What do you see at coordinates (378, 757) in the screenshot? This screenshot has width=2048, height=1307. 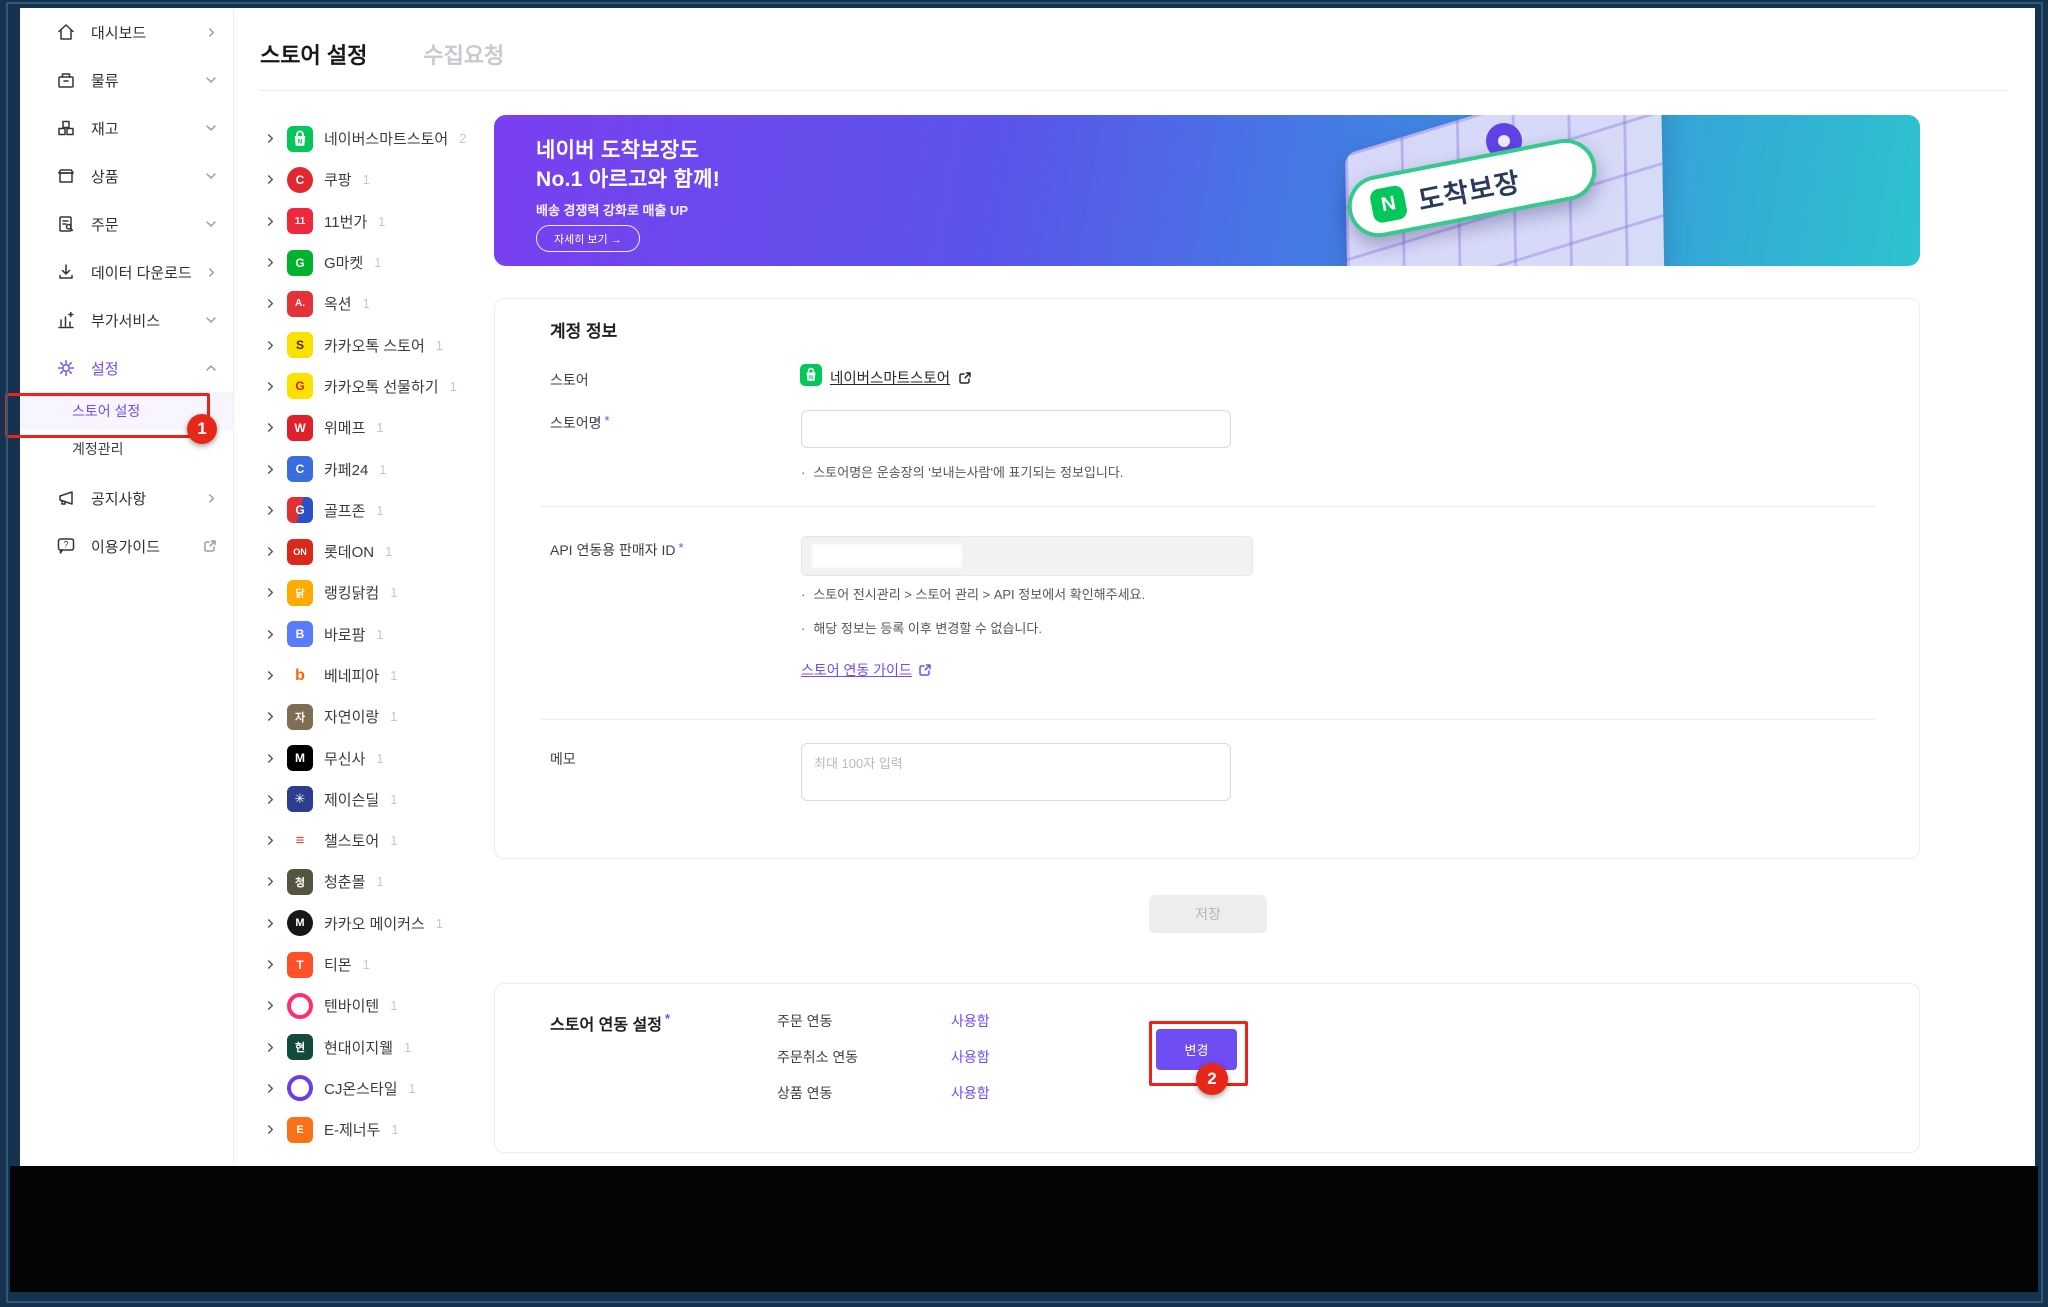 I see `store-list-item: M 무신사 1` at bounding box center [378, 757].